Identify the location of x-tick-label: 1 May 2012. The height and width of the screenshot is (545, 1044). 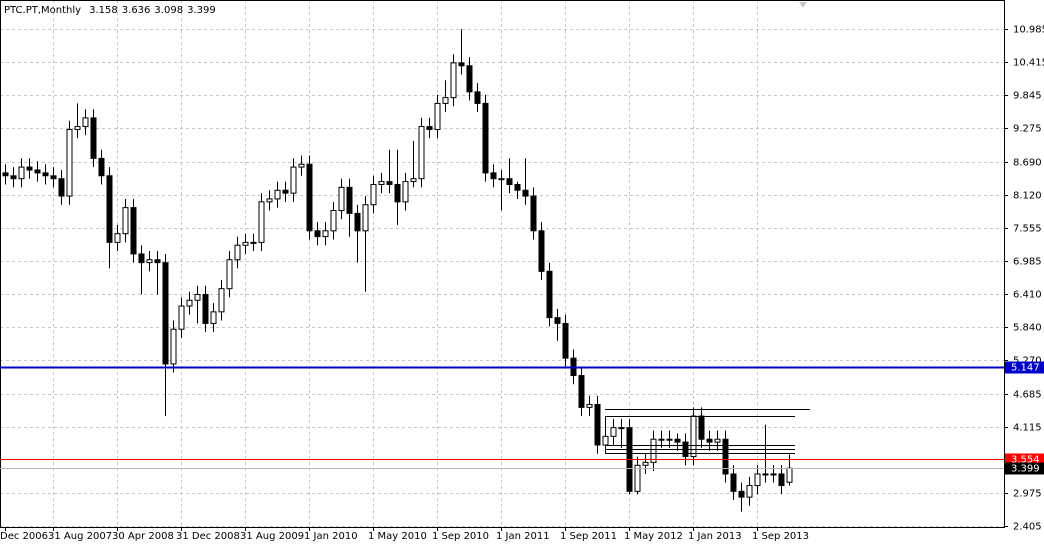
(653, 536).